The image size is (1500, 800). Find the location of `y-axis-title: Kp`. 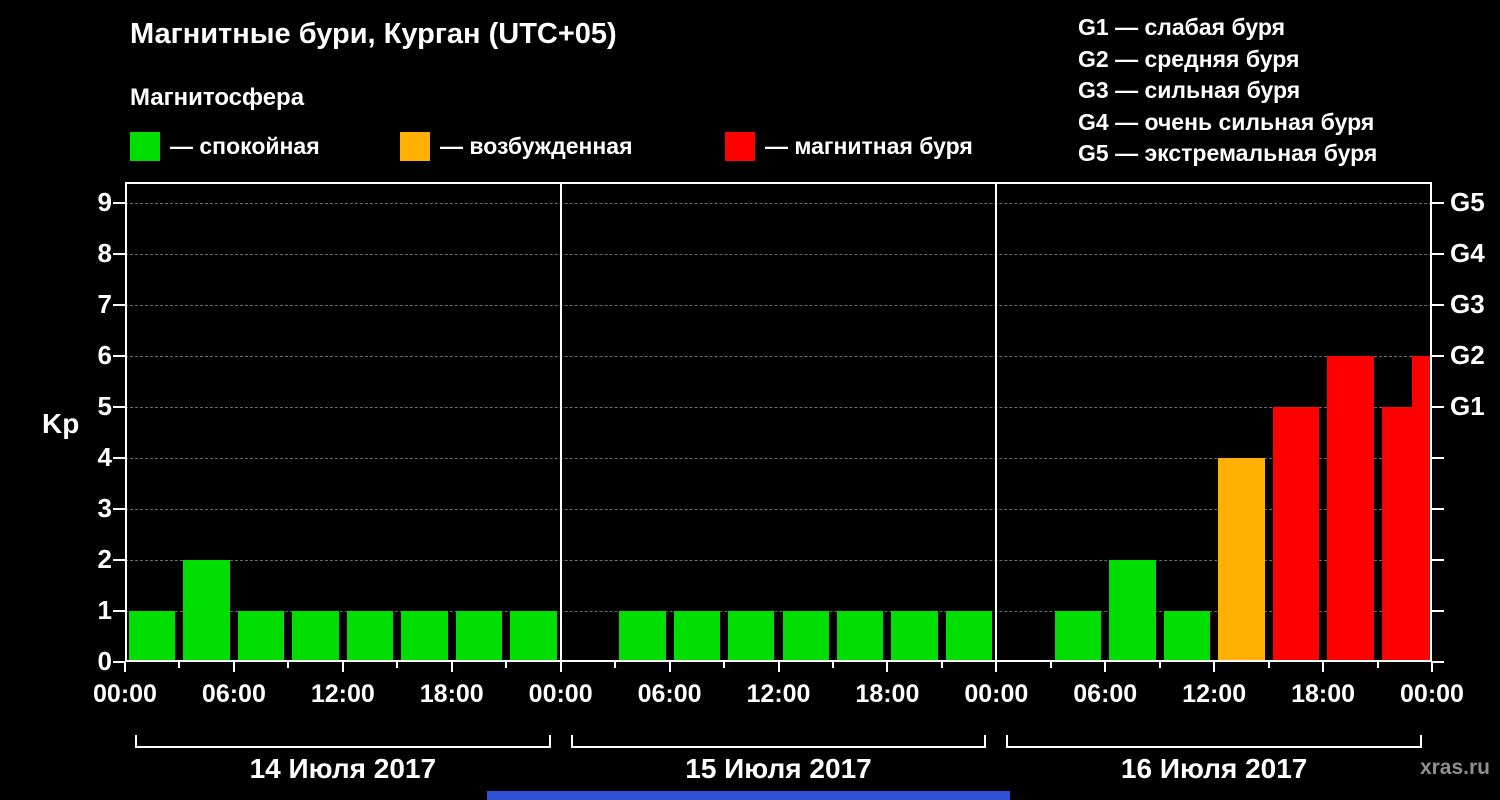

y-axis-title: Kp is located at coordinates (61, 423).